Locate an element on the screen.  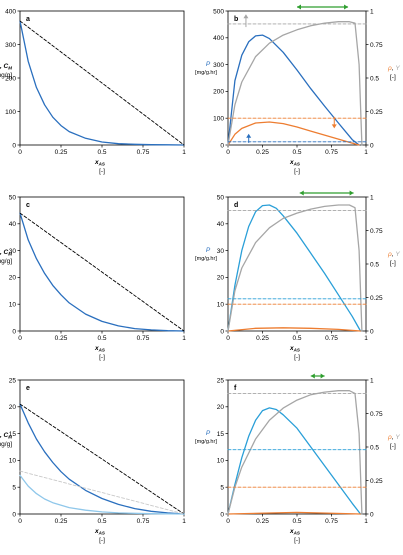
panel-letter: b is located at coordinates (236, 19).